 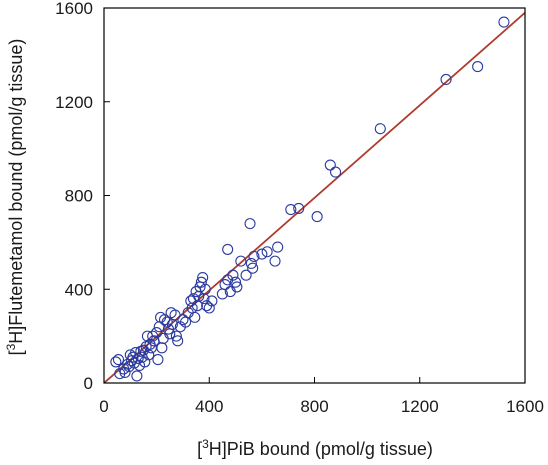 I want to click on x-tick-label: 1600, so click(x=525, y=406).